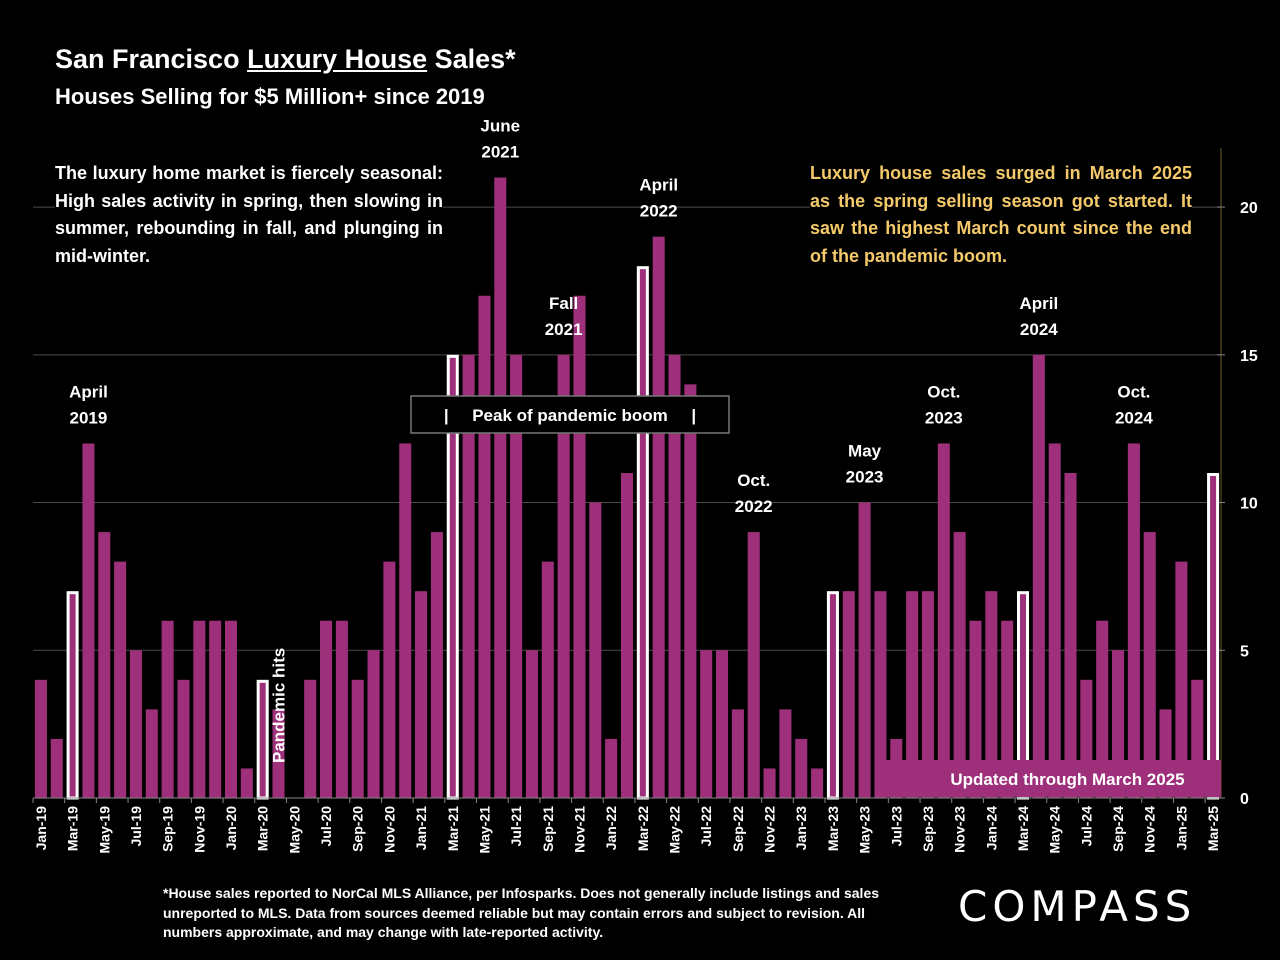  What do you see at coordinates (421, 828) in the screenshot?
I see `x-tick-label: Jan-21` at bounding box center [421, 828].